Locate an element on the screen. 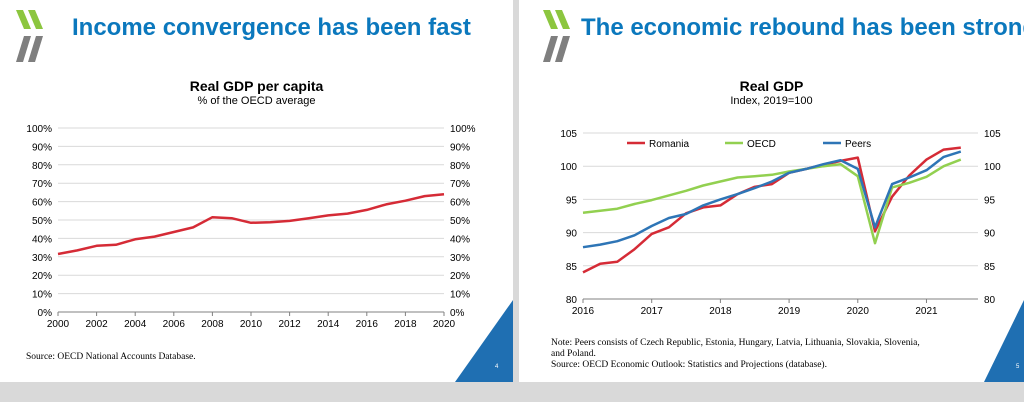 The height and width of the screenshot is (402, 1024). y-tick-label-left: 70% is located at coordinates (42, 184).